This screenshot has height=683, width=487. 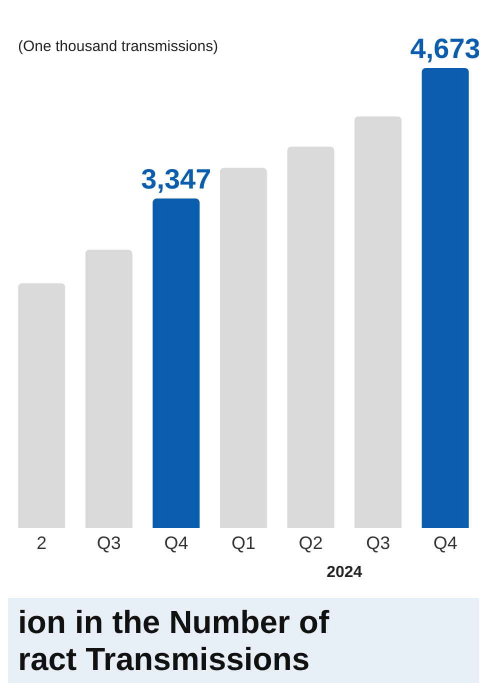 What do you see at coordinates (445, 48) in the screenshot?
I see `data-label: 4,673` at bounding box center [445, 48].